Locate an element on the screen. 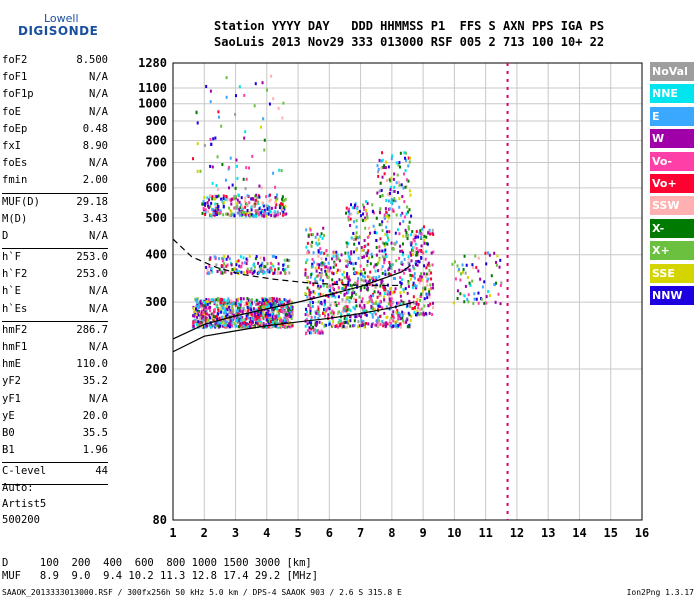  param-key: D is located at coordinates (5, 235).